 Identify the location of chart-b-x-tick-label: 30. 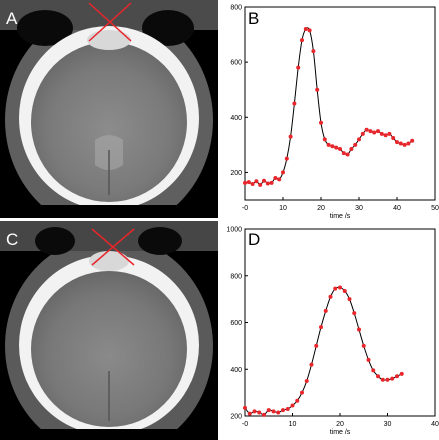
(359, 208).